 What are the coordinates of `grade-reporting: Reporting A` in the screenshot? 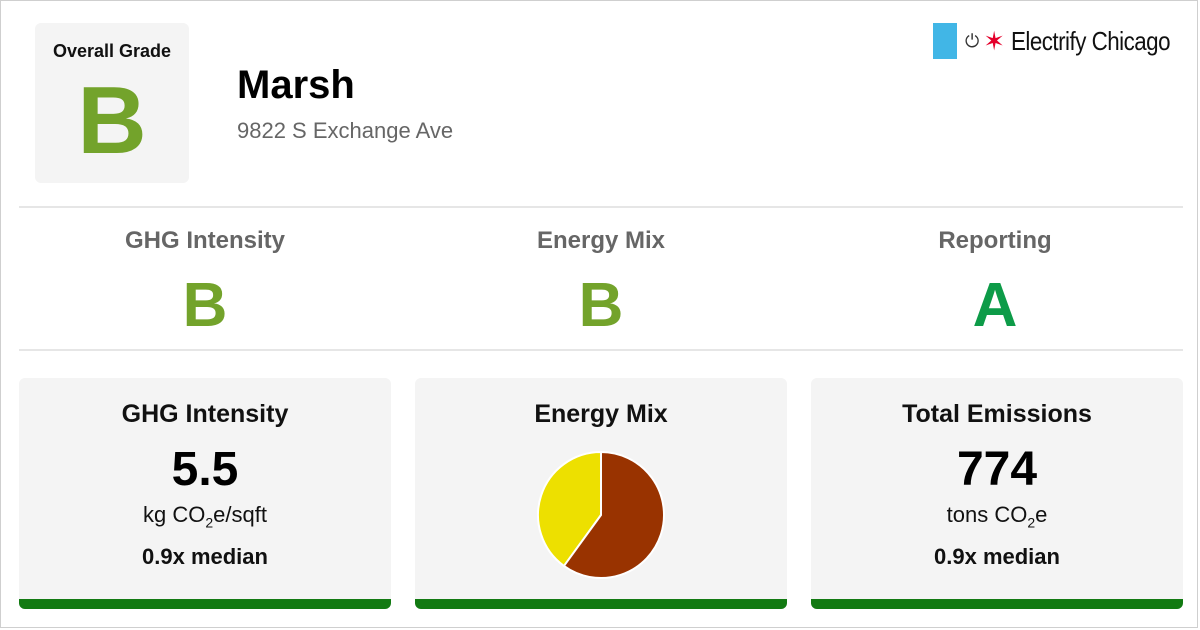 It's located at (995, 282).